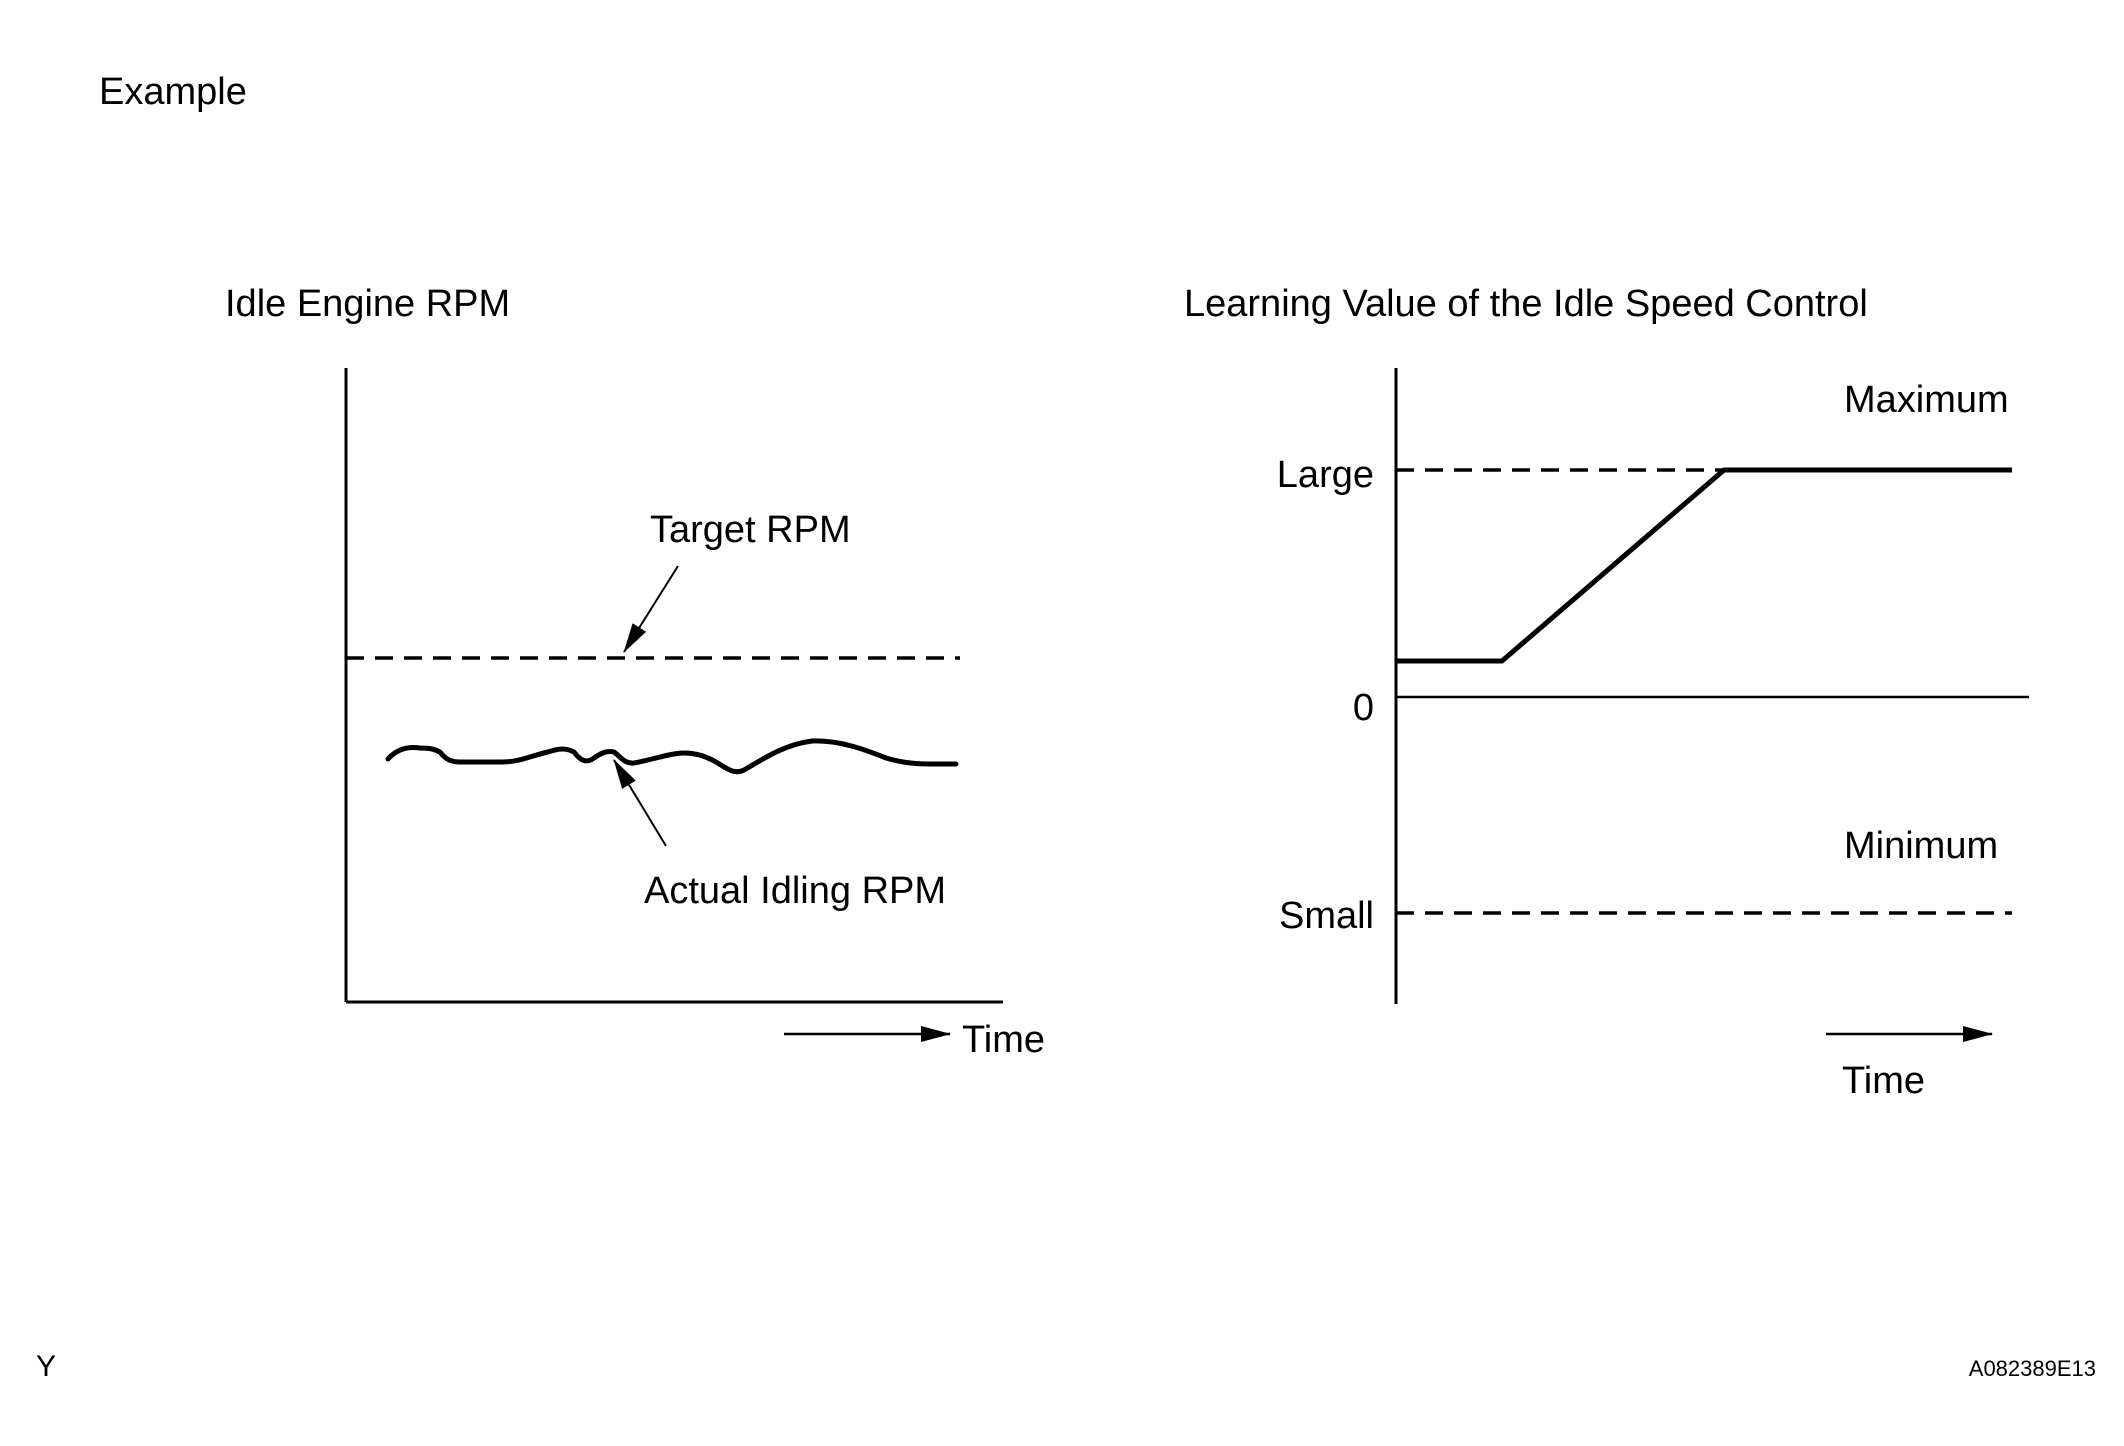  What do you see at coordinates (2032, 1368) in the screenshot?
I see `figure-id: A082389E13` at bounding box center [2032, 1368].